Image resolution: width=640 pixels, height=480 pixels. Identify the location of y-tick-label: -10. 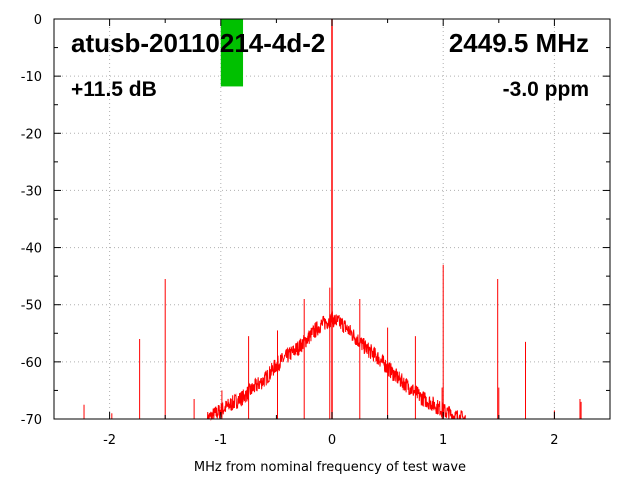
(31, 77).